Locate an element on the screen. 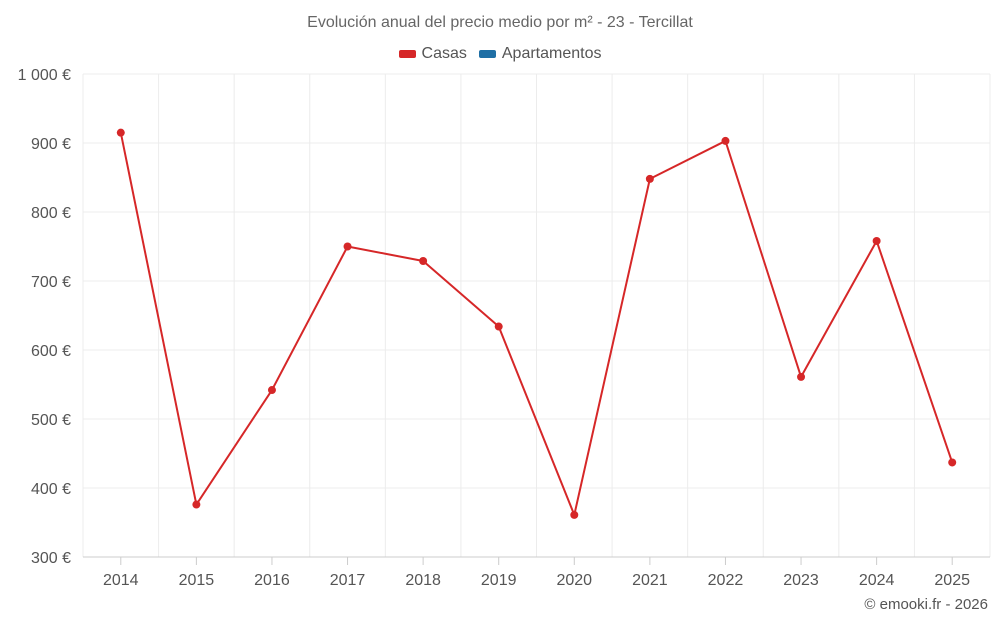  x-tick-label: 2014 is located at coordinates (121, 580).